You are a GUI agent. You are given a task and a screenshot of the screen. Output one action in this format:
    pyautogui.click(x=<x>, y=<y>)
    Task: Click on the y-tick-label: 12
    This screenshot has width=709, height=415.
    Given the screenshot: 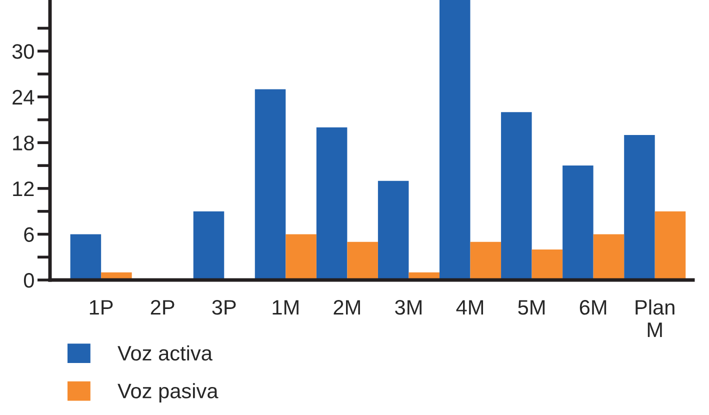 What is the action you would take?
    pyautogui.click(x=23, y=188)
    